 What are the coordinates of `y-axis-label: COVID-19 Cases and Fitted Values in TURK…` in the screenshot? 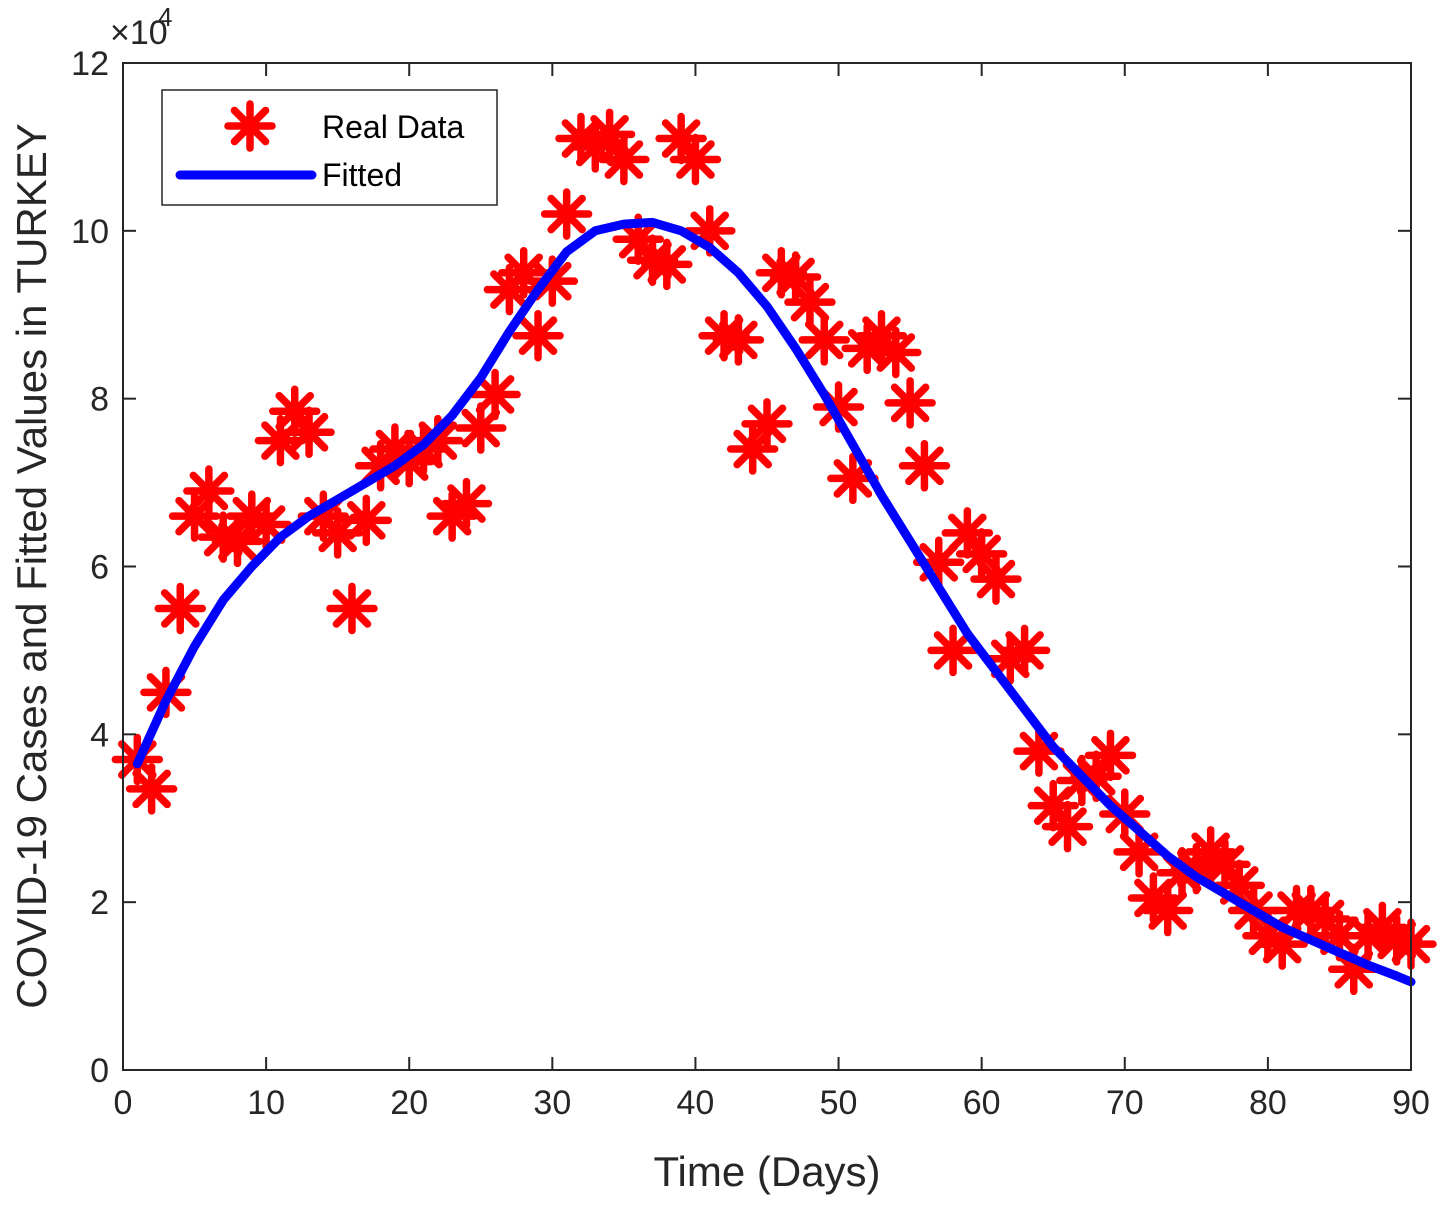 It's located at (31, 566).